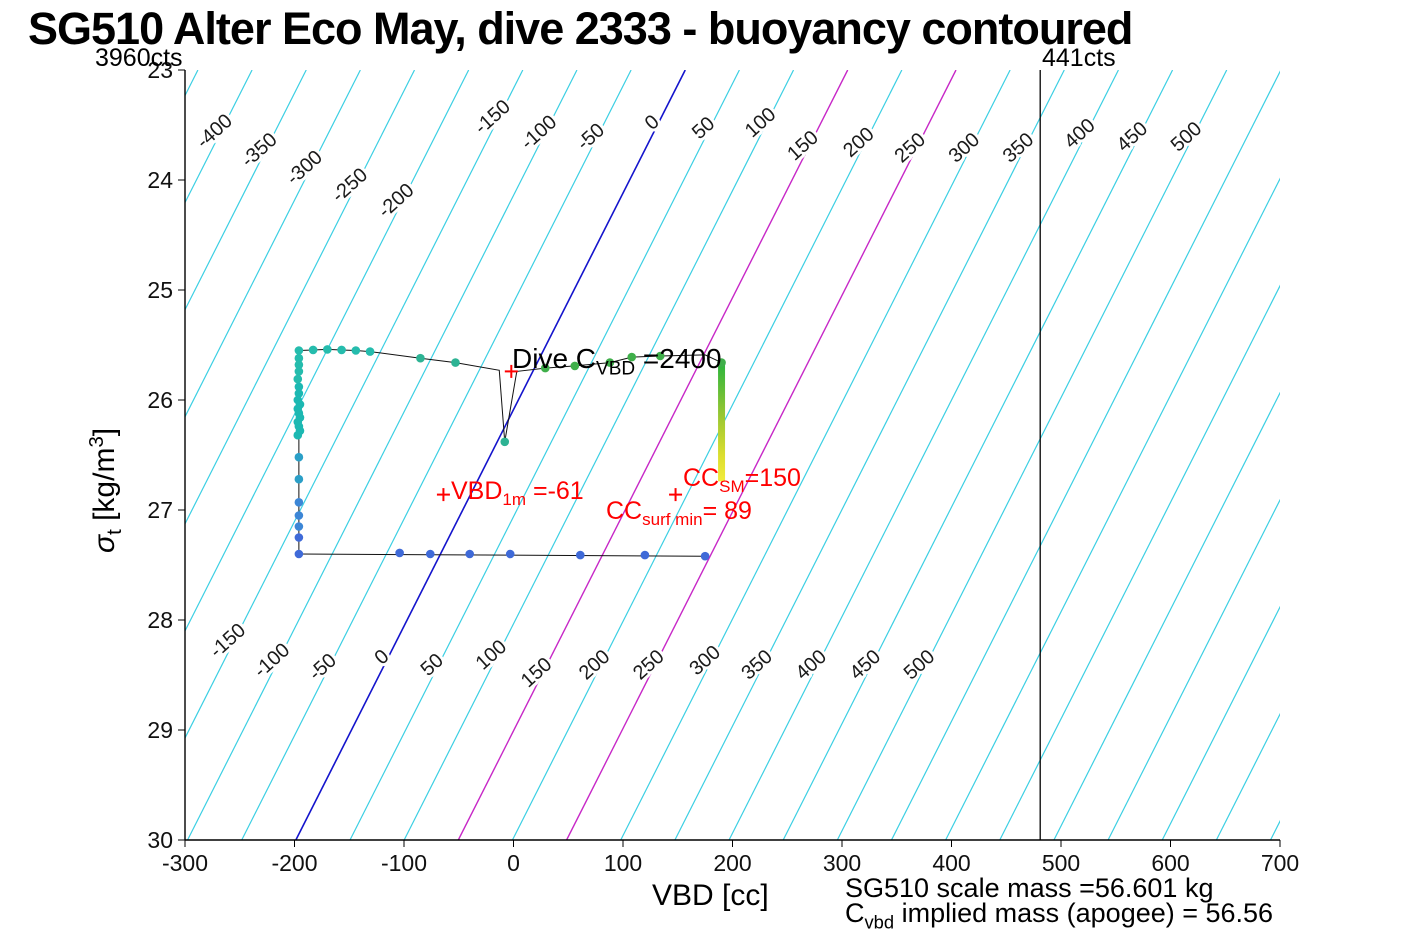  Describe the element at coordinates (1170, 863) in the screenshot. I see `x-tick-label: 600` at that location.